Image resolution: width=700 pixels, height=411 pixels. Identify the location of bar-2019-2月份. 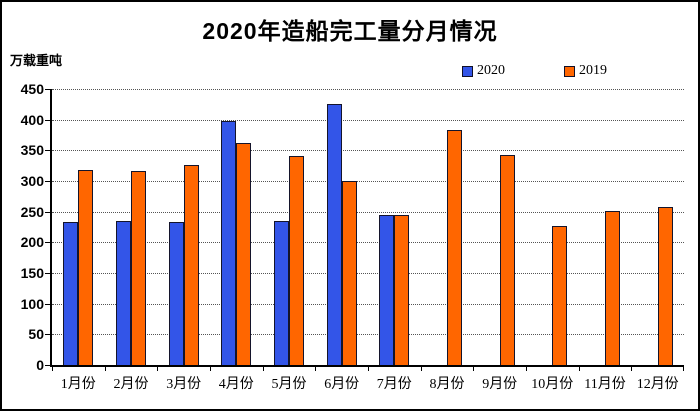
(138, 267).